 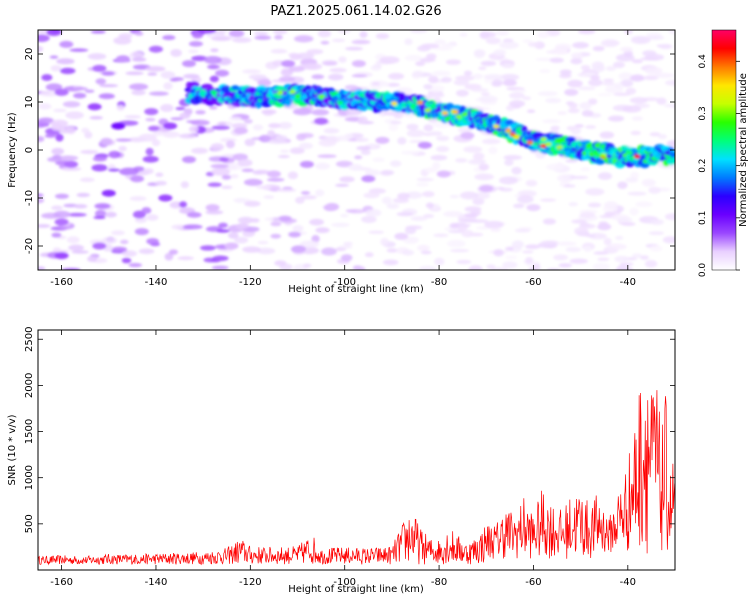 I want to click on colorbar-tick-label: 0.4, so click(x=703, y=61).